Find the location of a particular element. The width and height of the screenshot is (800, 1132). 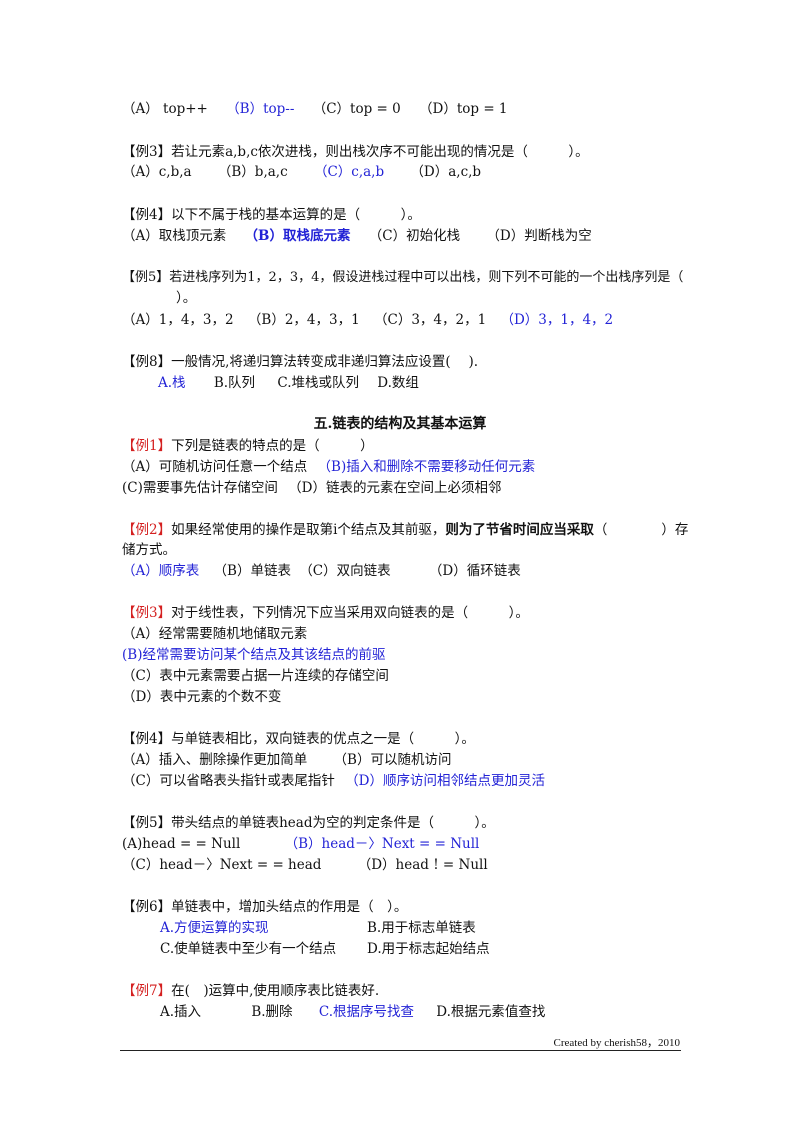

option-b: （B）b,a,c is located at coordinates (252, 172).